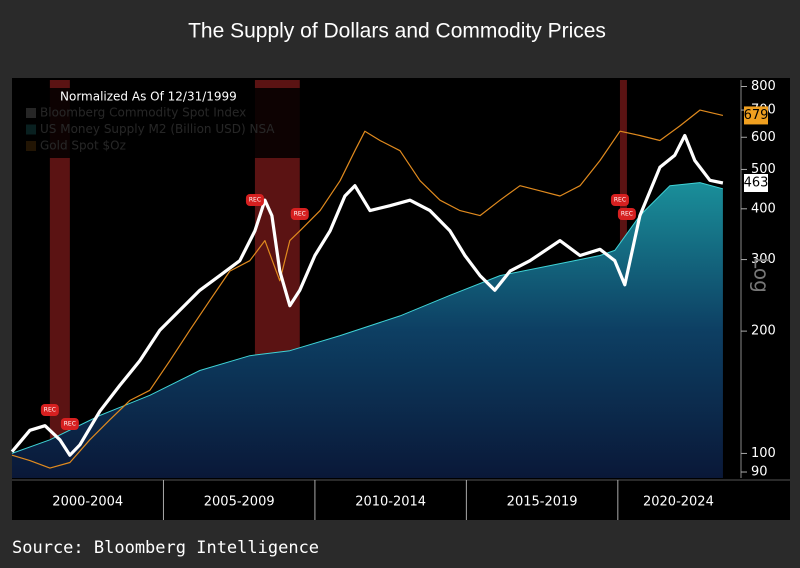 The width and height of the screenshot is (800, 568). I want to click on source: Source: Bloomberg Intelligence, so click(165, 548).